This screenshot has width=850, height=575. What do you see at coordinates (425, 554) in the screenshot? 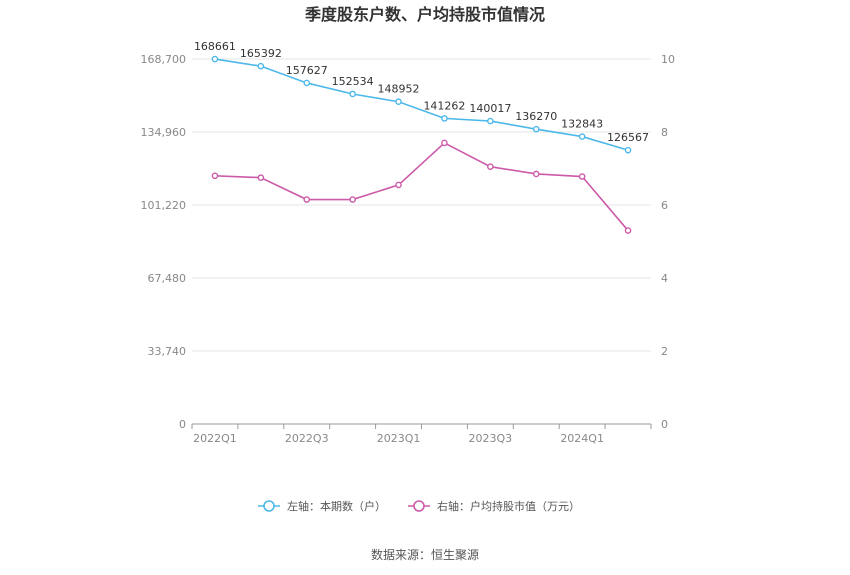
I see `source-note: 数据来源：恒生聚源` at bounding box center [425, 554].